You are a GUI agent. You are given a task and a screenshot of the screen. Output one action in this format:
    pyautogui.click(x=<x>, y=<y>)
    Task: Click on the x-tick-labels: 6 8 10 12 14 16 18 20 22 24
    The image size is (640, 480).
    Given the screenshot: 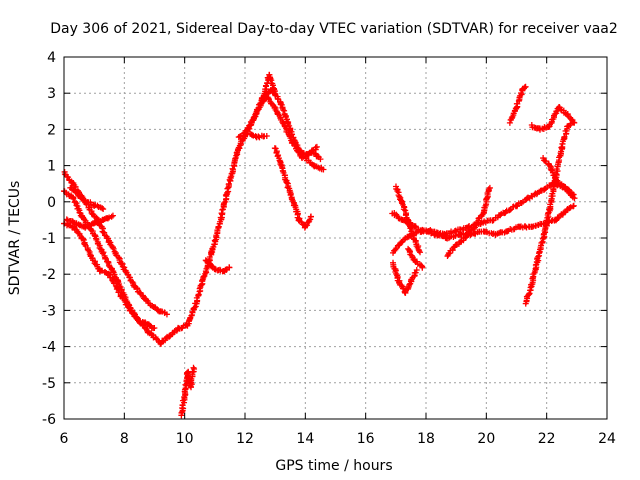 What is the action you would take?
    pyautogui.click(x=338, y=439)
    